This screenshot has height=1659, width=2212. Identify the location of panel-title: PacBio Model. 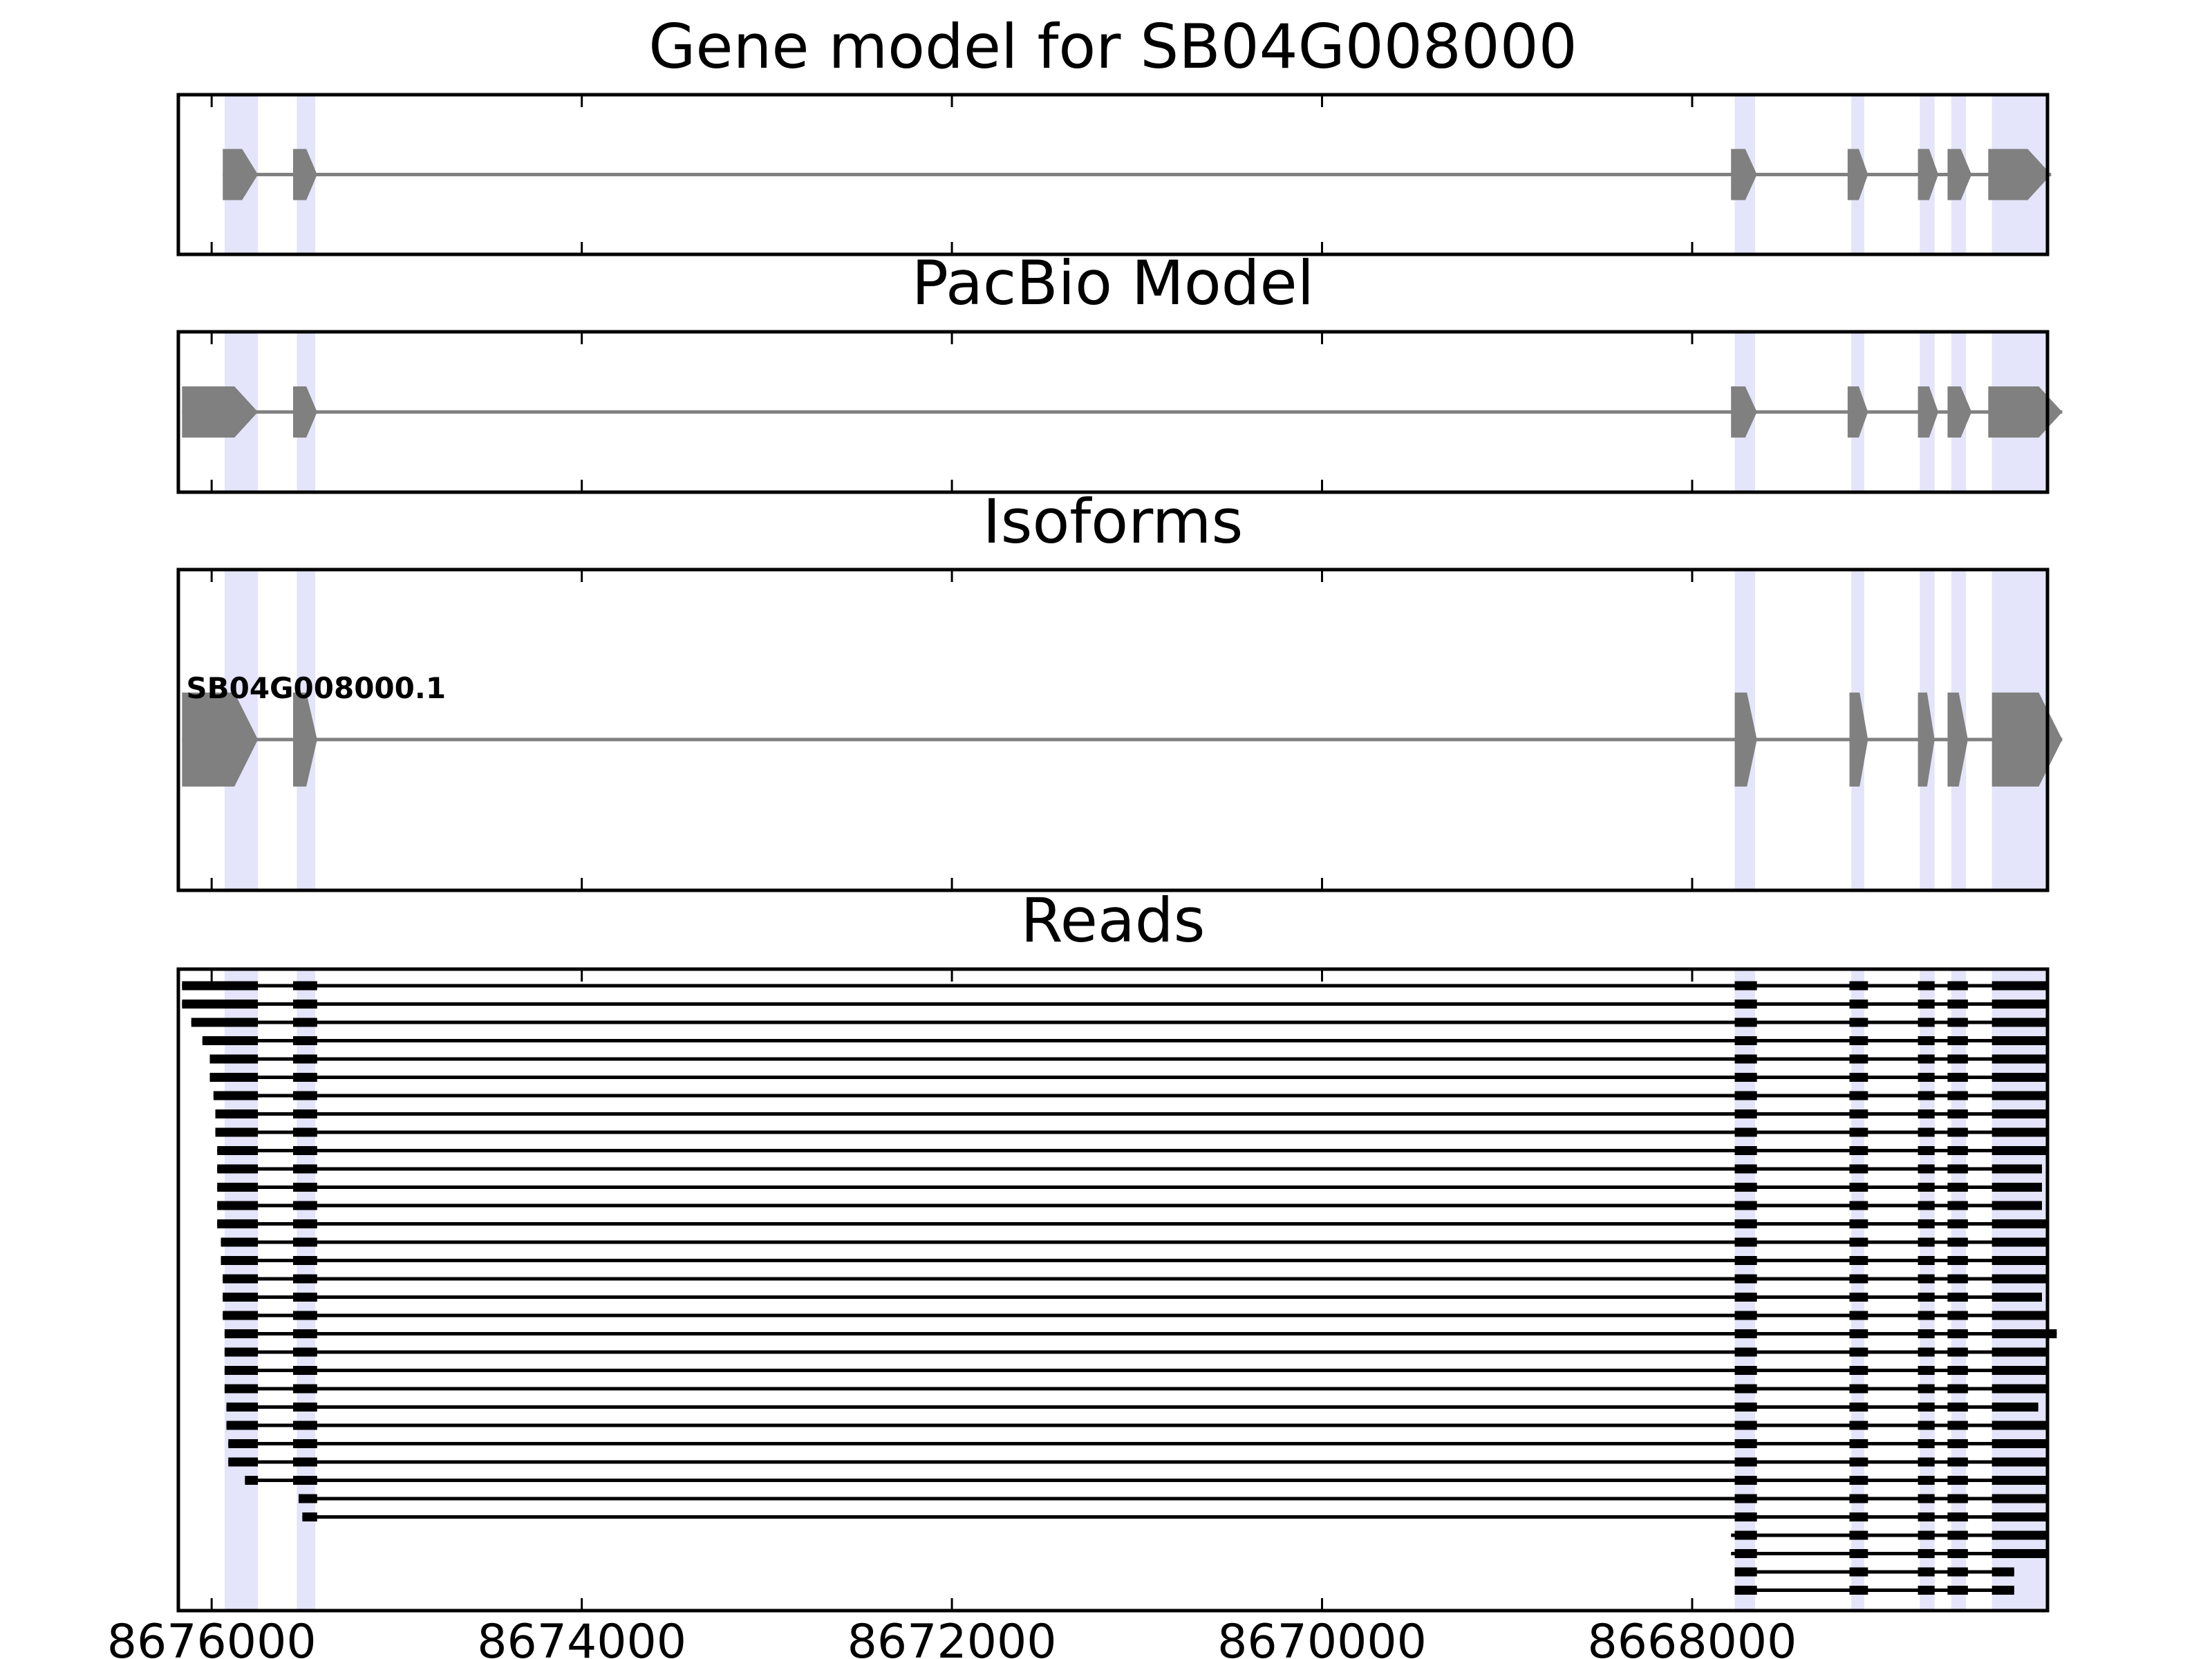
(1113, 283).